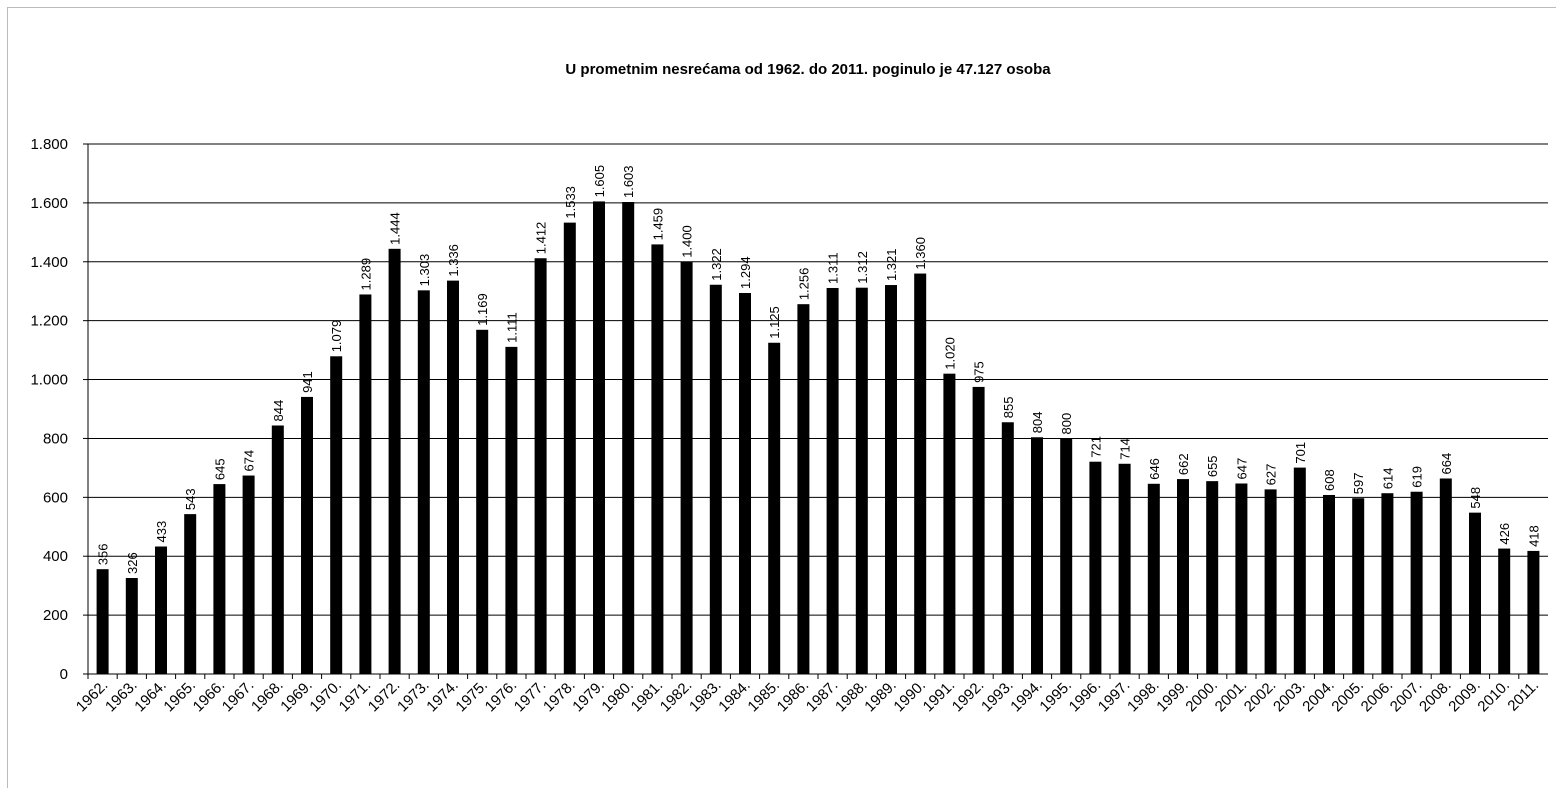  Describe the element at coordinates (880, 696) in the screenshot. I see `x-tick-label: 1989.` at that location.